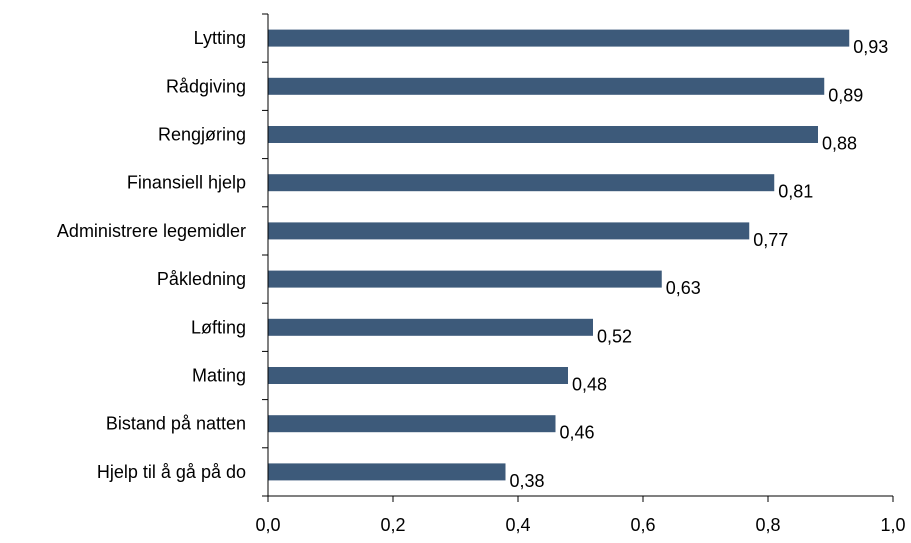 The width and height of the screenshot is (911, 543). Describe the element at coordinates (201, 279) in the screenshot. I see `category-label-5: Påkledning` at that location.